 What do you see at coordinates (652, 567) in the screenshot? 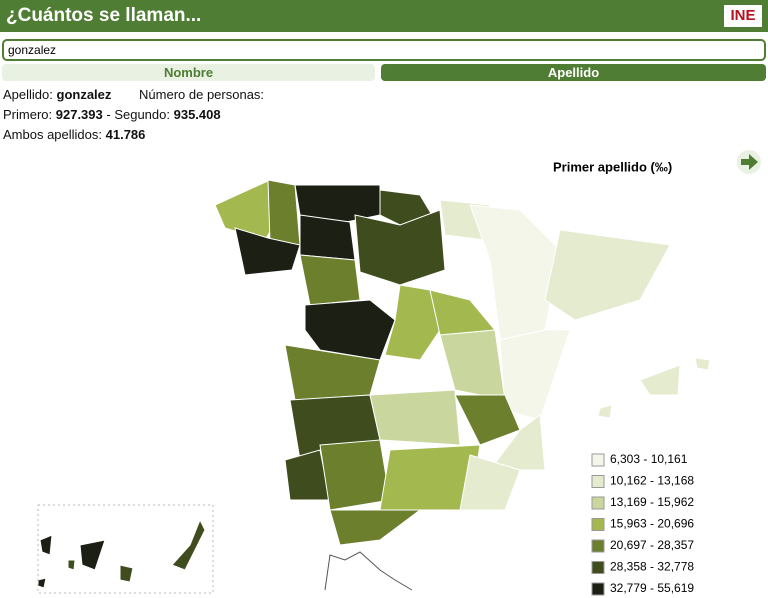
I see `legend-label: 28,358 - 32,778` at bounding box center [652, 567].